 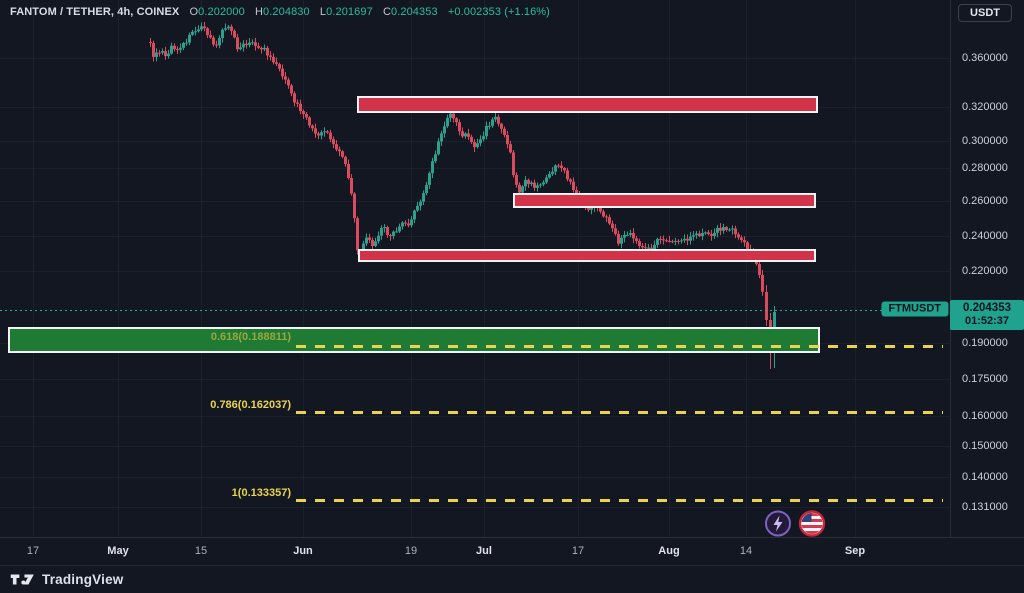 What do you see at coordinates (987, 321) in the screenshot?
I see `bar-countdown: 01:52:37` at bounding box center [987, 321].